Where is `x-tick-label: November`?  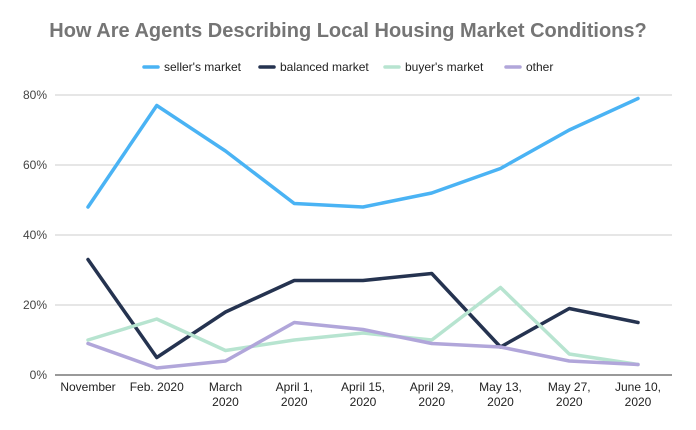 x-tick-label: November is located at coordinates (87, 387).